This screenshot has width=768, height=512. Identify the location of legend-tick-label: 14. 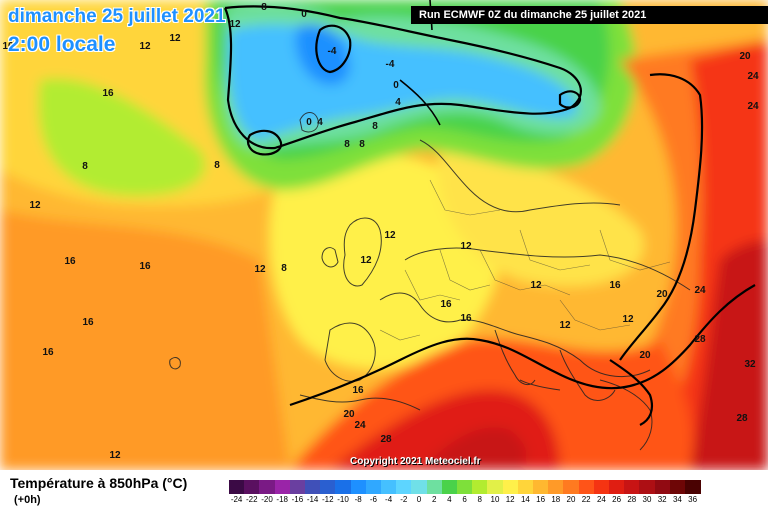
(525, 499).